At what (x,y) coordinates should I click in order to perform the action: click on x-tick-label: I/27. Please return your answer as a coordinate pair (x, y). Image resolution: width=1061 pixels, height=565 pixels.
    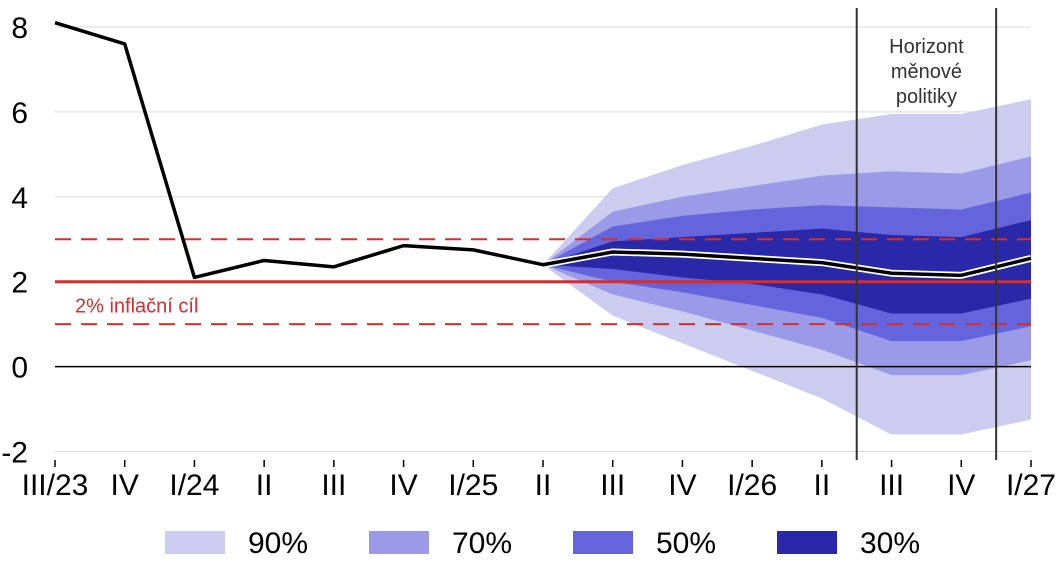
    Looking at the image, I should click on (1031, 485).